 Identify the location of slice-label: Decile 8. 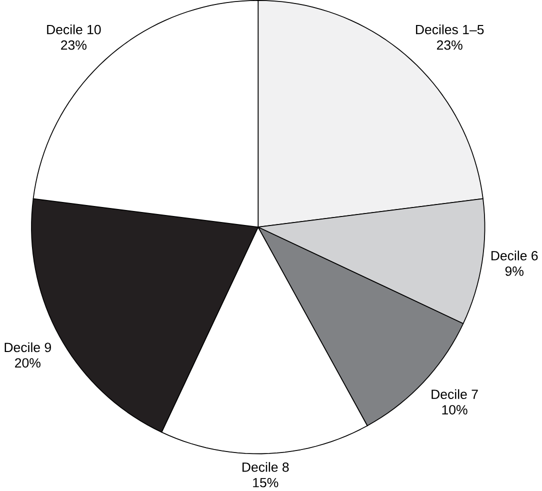
(265, 467).